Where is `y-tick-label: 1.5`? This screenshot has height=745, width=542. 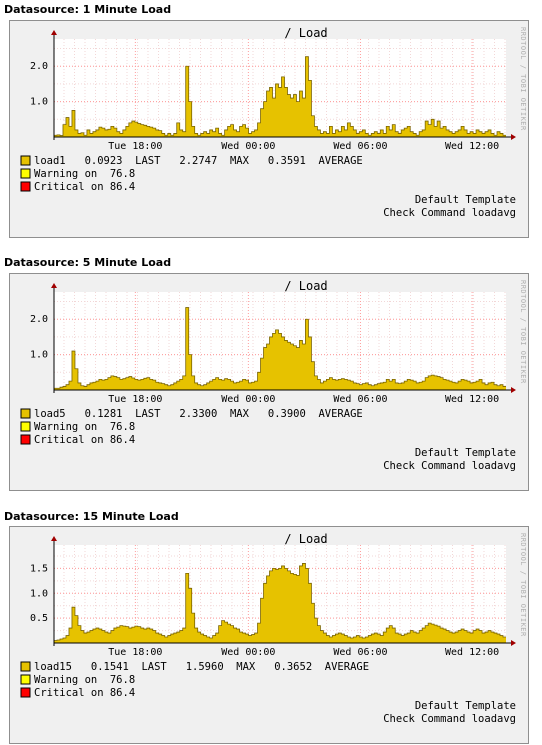
y-tick-label: 1.5 is located at coordinates (39, 568).